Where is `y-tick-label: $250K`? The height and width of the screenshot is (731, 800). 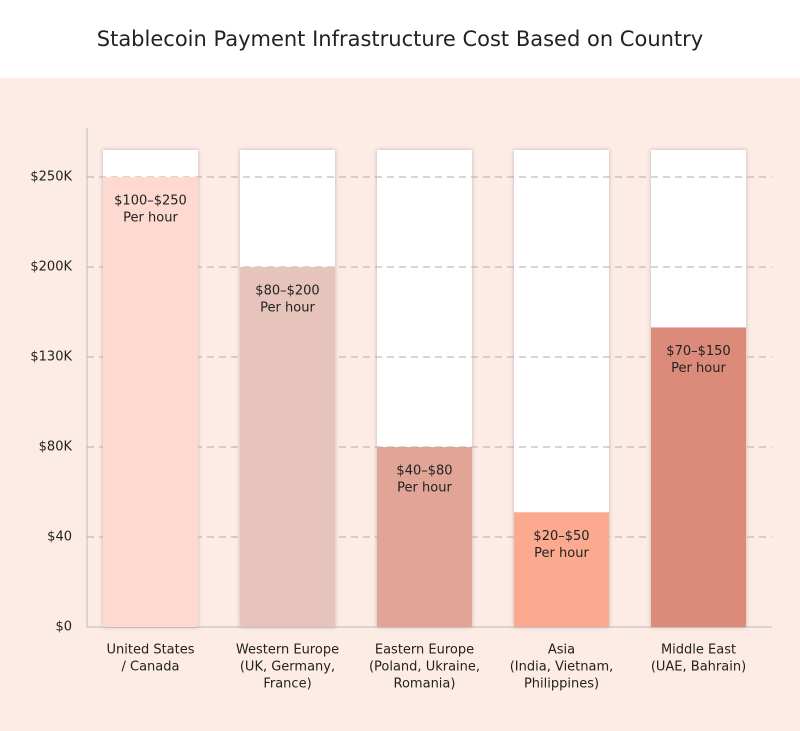 y-tick-label: $250K is located at coordinates (51, 177).